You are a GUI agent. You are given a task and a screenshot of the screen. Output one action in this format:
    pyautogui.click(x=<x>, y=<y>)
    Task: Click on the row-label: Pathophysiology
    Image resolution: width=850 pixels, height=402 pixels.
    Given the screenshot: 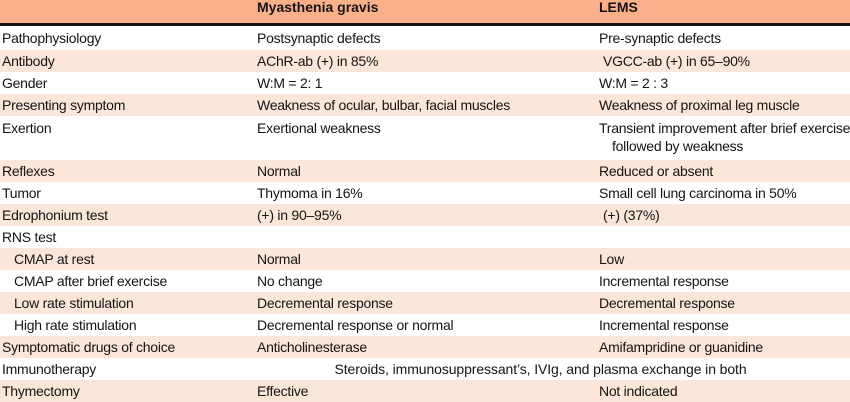 What is the action you would take?
    pyautogui.click(x=128, y=38)
    